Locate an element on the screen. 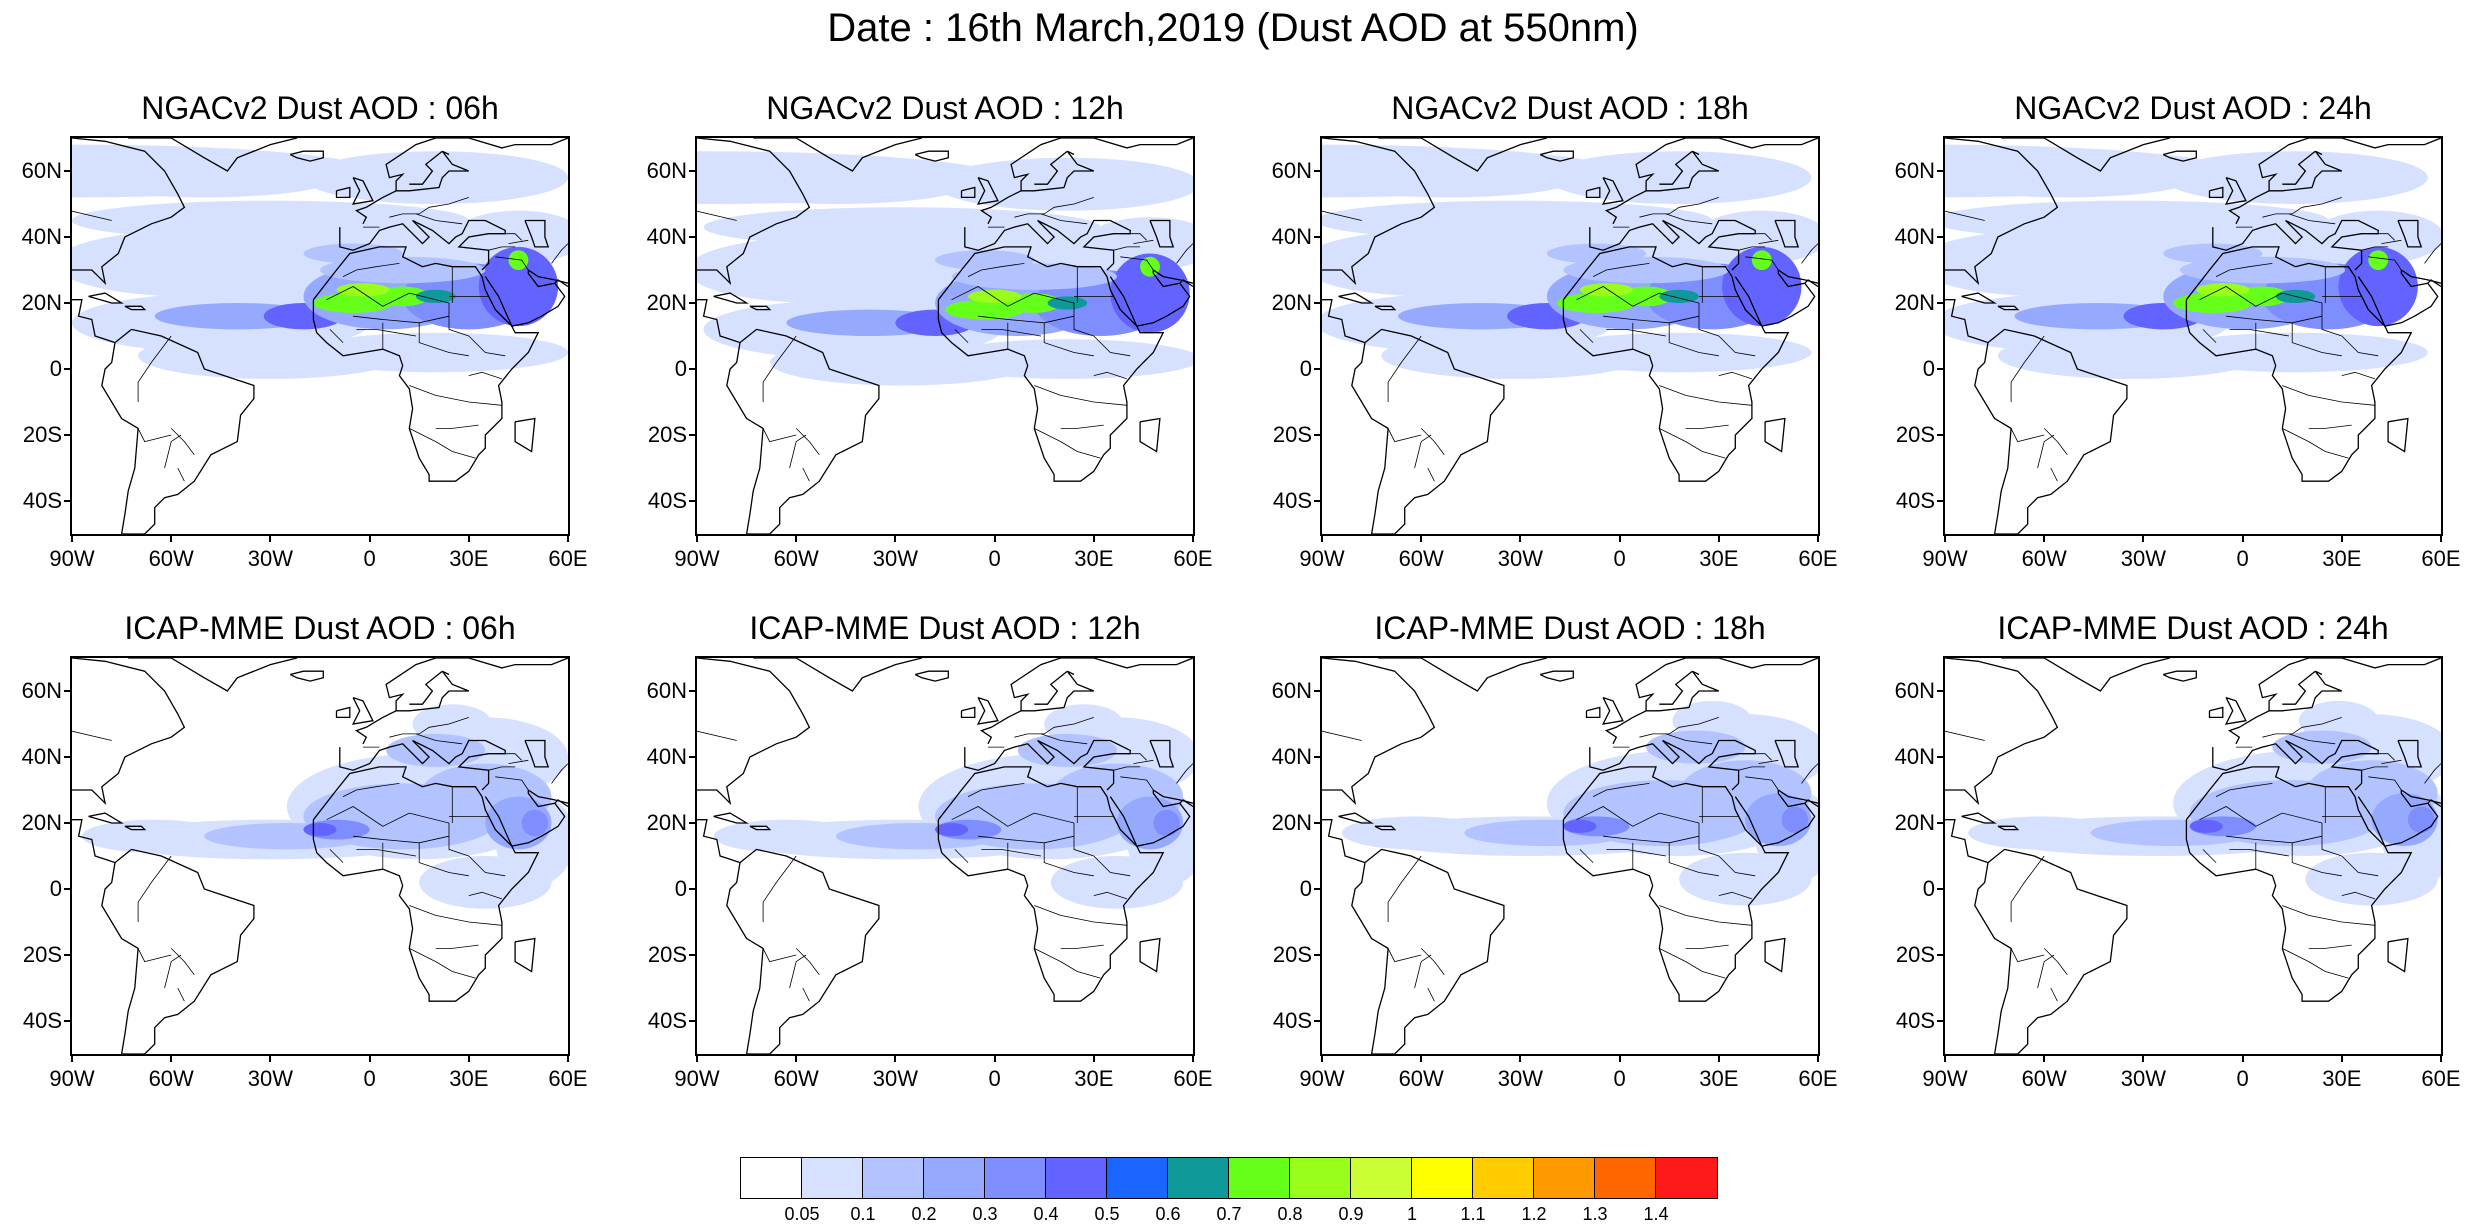 The height and width of the screenshot is (1225, 2466). lon-tick-label: 30E is located at coordinates (2342, 558).